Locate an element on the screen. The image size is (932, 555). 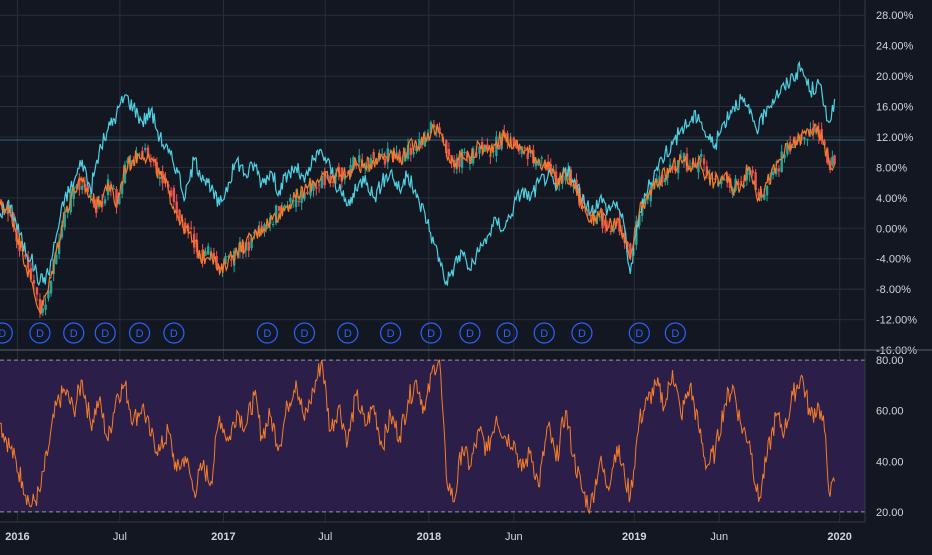
price-axis-label: 20.00% is located at coordinates (895, 77).